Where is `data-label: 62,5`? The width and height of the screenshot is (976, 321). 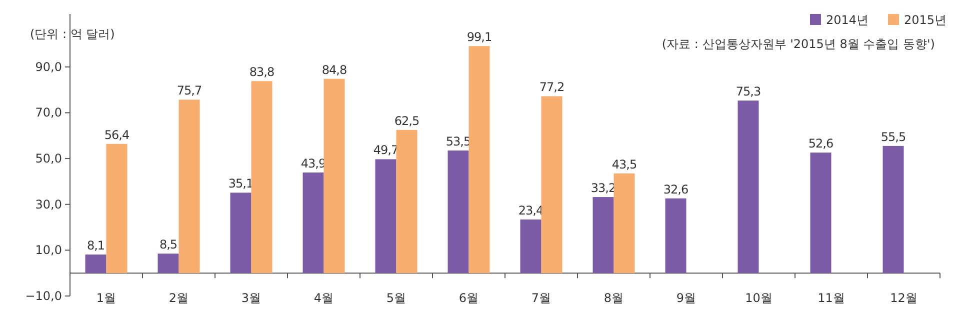 data-label: 62,5 is located at coordinates (407, 121).